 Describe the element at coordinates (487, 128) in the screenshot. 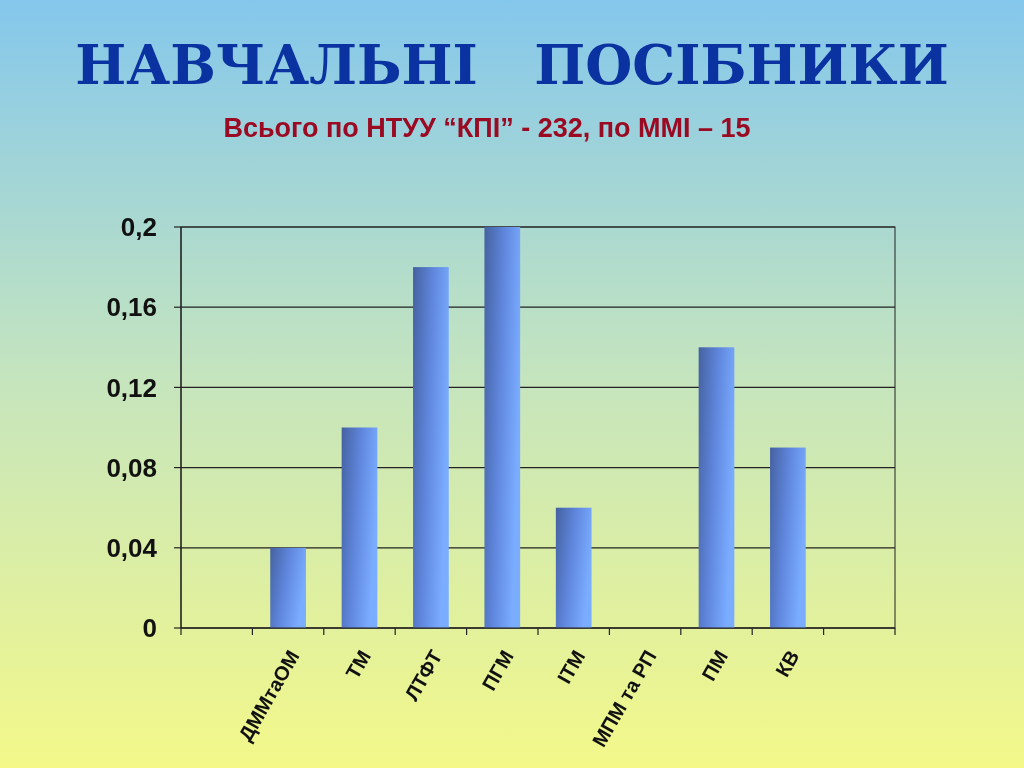

I see `chart-subtitle: Всього по НТУУ “КПІ” - 232, по ММІ – 15` at that location.